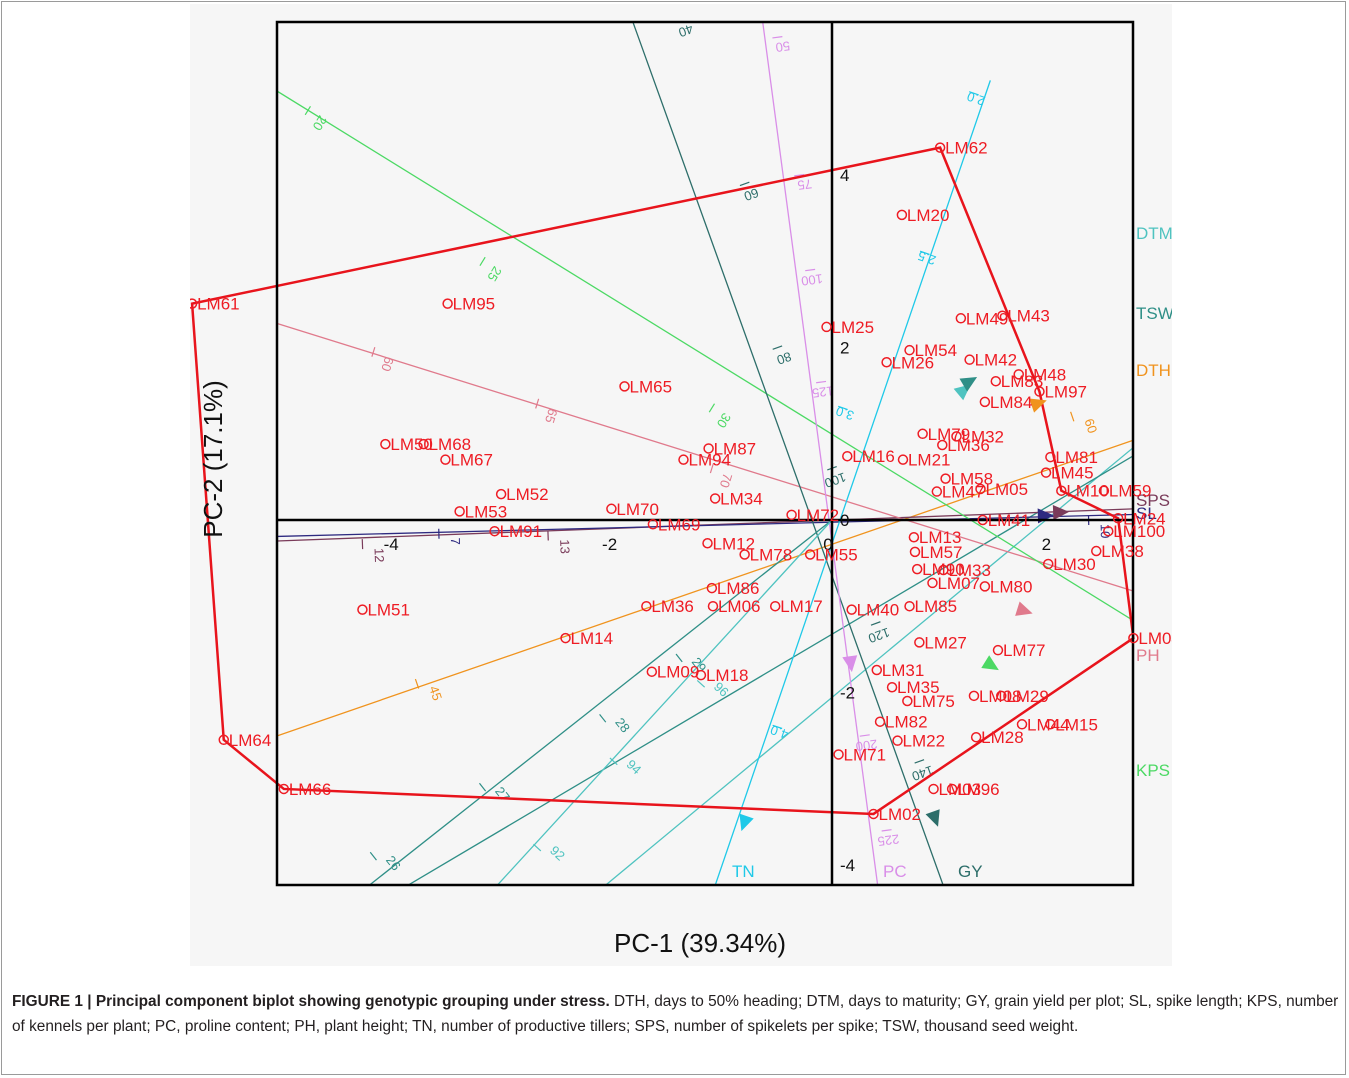 The image size is (1349, 1078). I want to click on trait-tick-label: 30, so click(724, 420).